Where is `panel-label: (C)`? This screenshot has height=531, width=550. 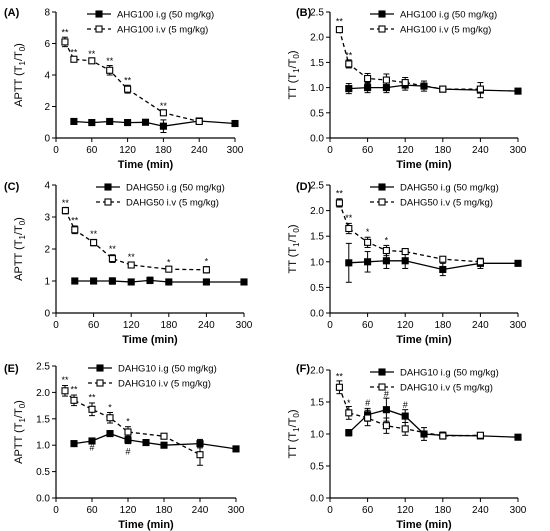
panel-label: (C) is located at coordinates (12, 187).